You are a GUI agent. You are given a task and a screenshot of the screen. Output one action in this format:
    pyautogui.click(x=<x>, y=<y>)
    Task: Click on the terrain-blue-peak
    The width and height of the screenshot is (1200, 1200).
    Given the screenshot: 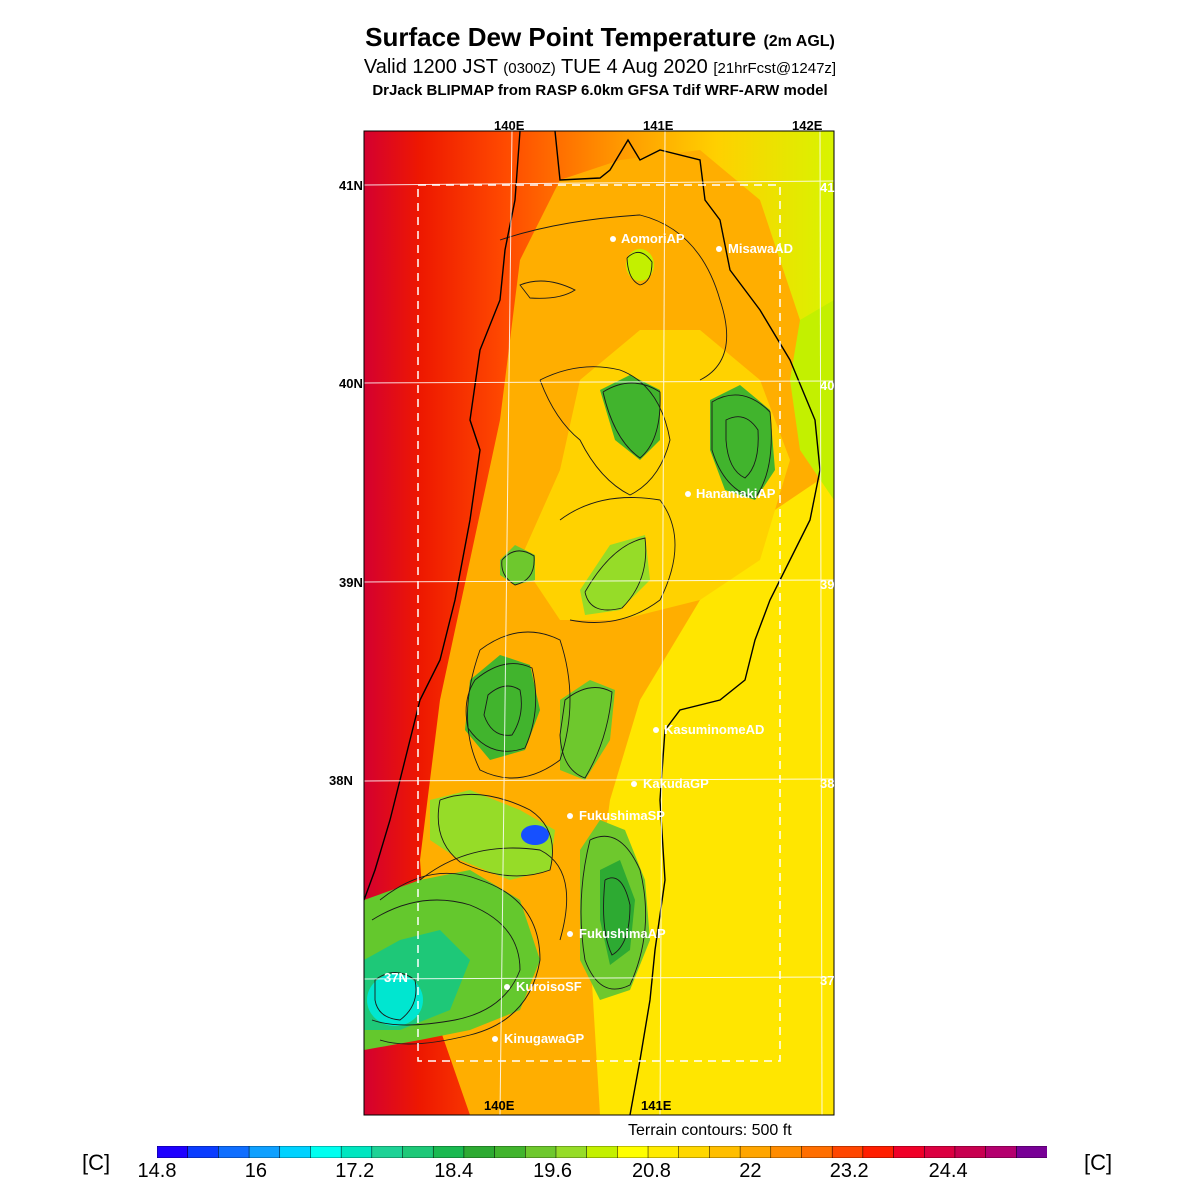 What is the action you would take?
    pyautogui.click(x=535, y=835)
    